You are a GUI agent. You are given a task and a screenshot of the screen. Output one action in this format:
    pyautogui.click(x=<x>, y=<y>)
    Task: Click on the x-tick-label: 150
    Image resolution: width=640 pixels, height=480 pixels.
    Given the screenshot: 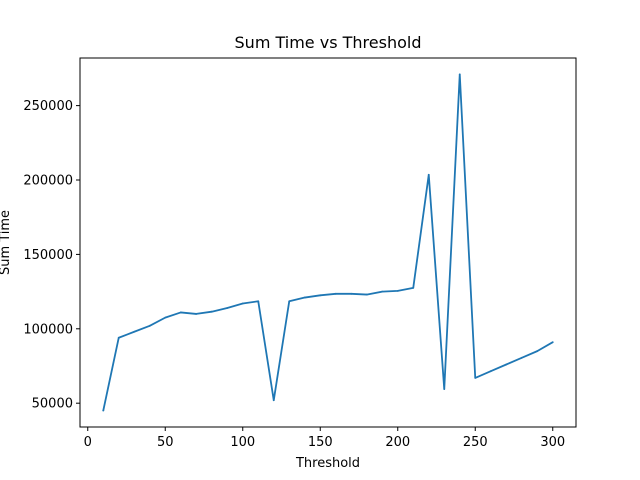 What is the action you would take?
    pyautogui.click(x=320, y=442)
    